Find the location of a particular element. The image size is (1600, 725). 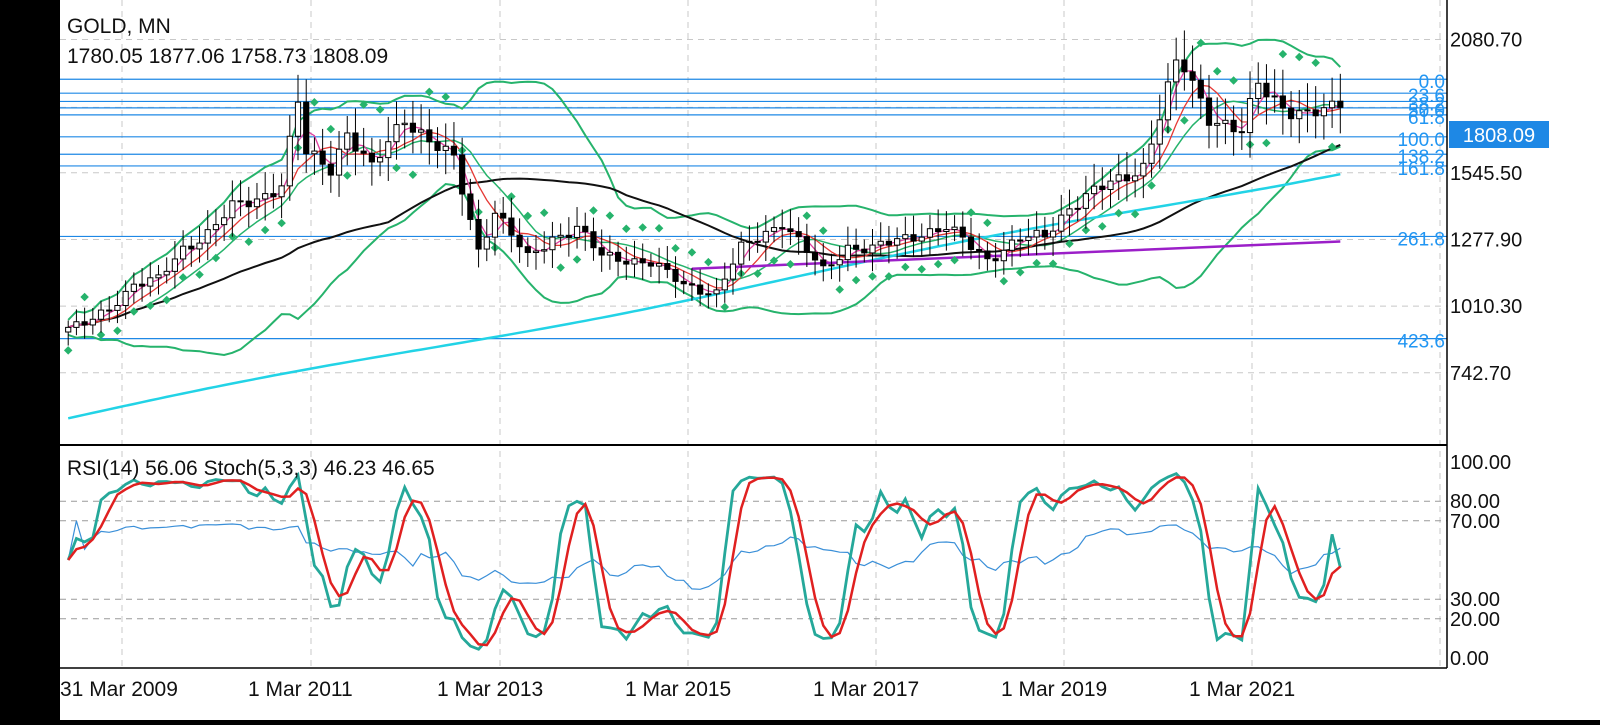

current-price-label: 1808.09 is located at coordinates (1499, 136).